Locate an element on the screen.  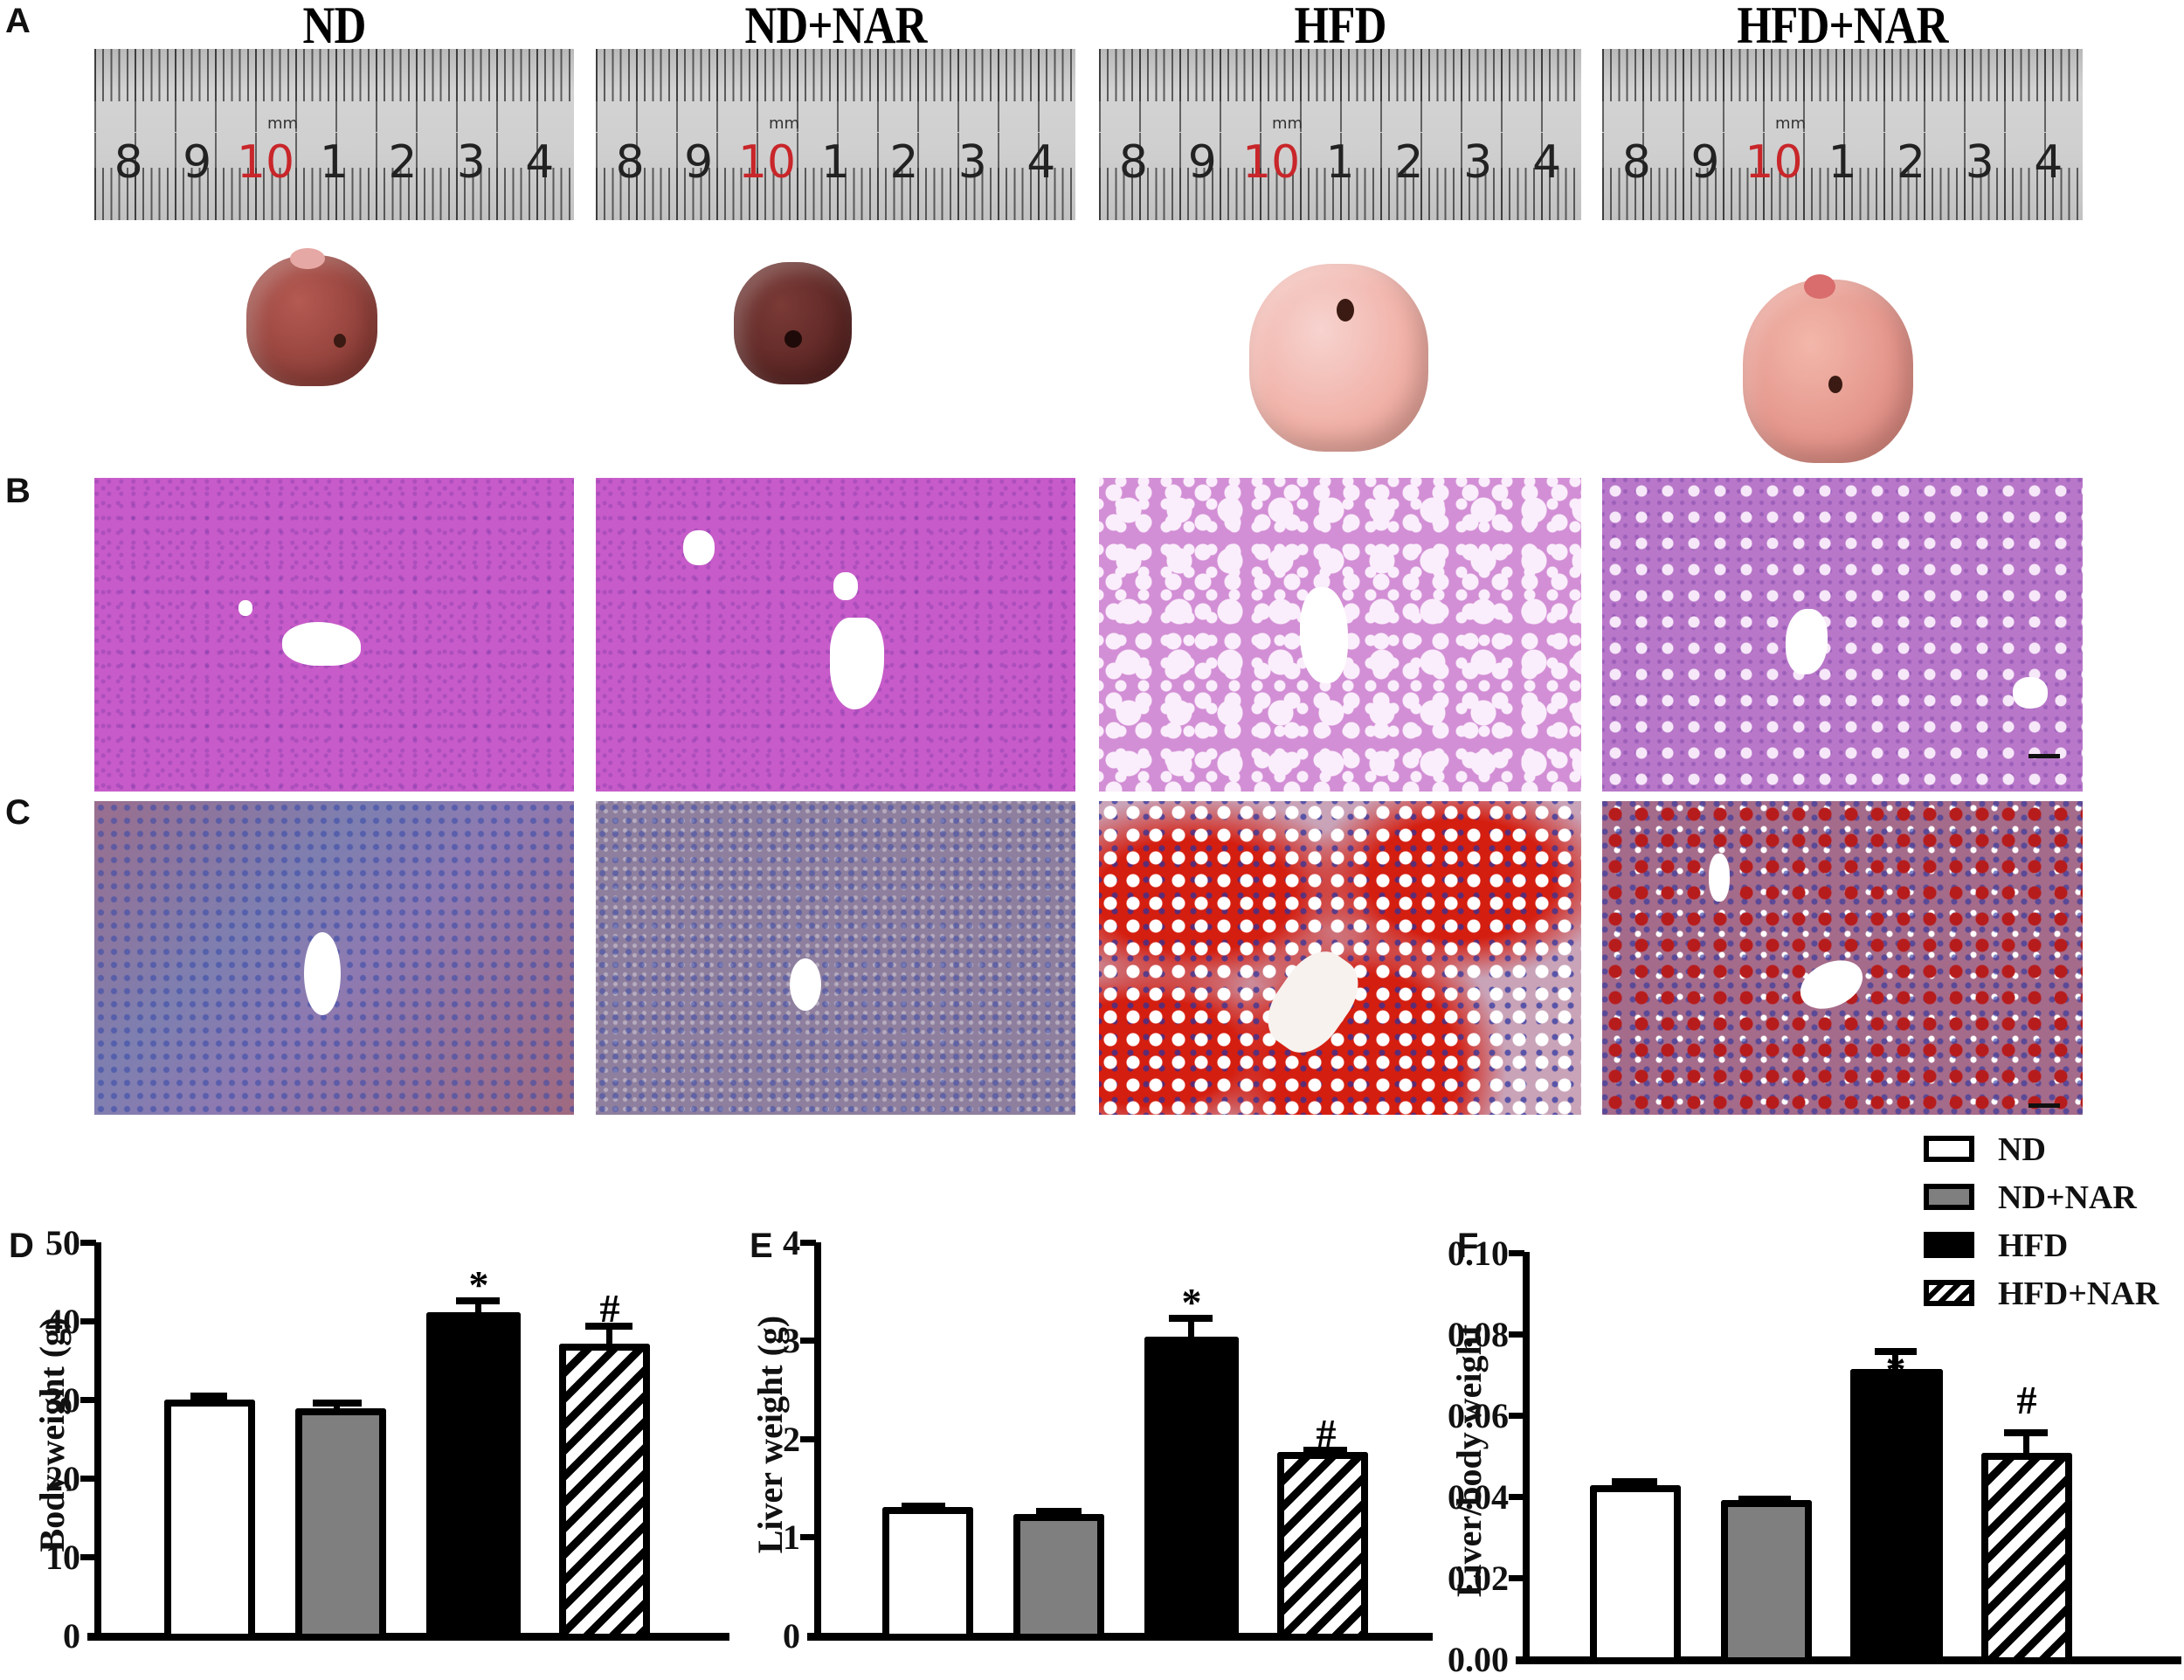
bar-hfd-nar is located at coordinates (2026, 1555).